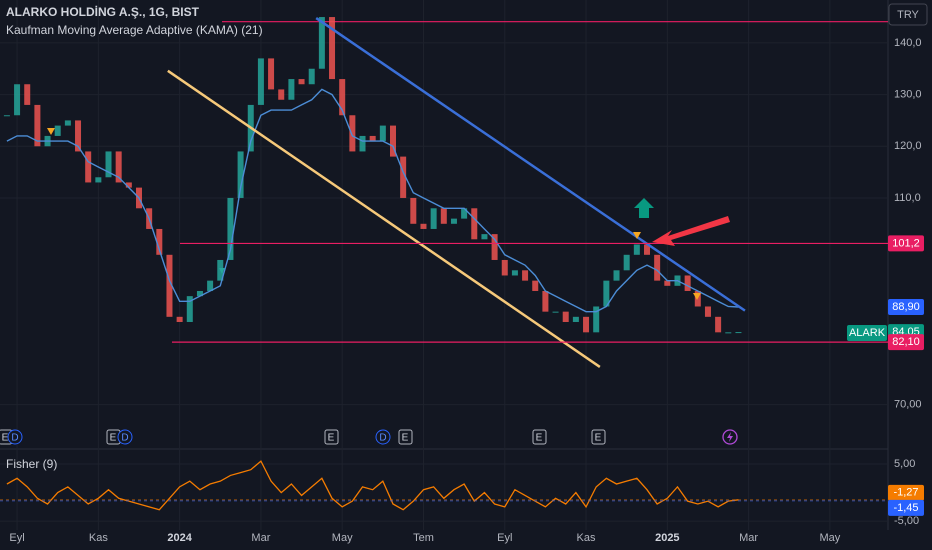 Image resolution: width=932 pixels, height=550 pixels. What do you see at coordinates (372, 485) in the screenshot?
I see `fisher-line` at bounding box center [372, 485].